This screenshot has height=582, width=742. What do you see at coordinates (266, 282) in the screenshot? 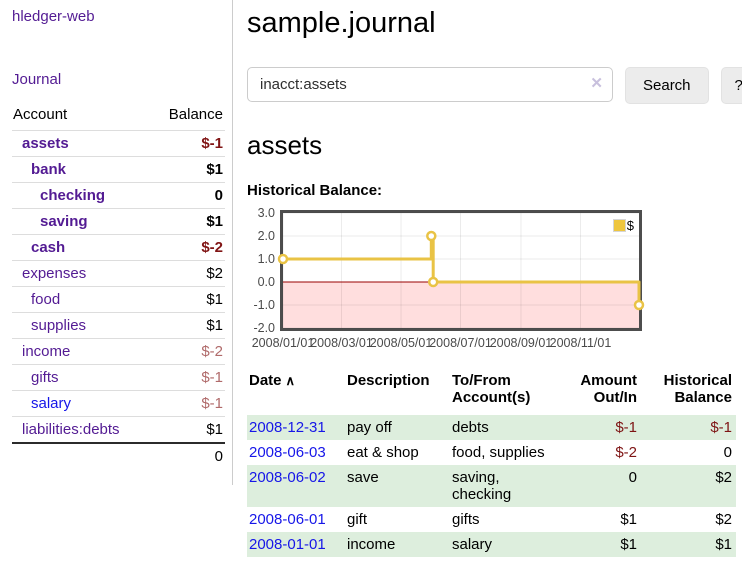
I see `y-axis-tick-label: 0.0` at bounding box center [266, 282].